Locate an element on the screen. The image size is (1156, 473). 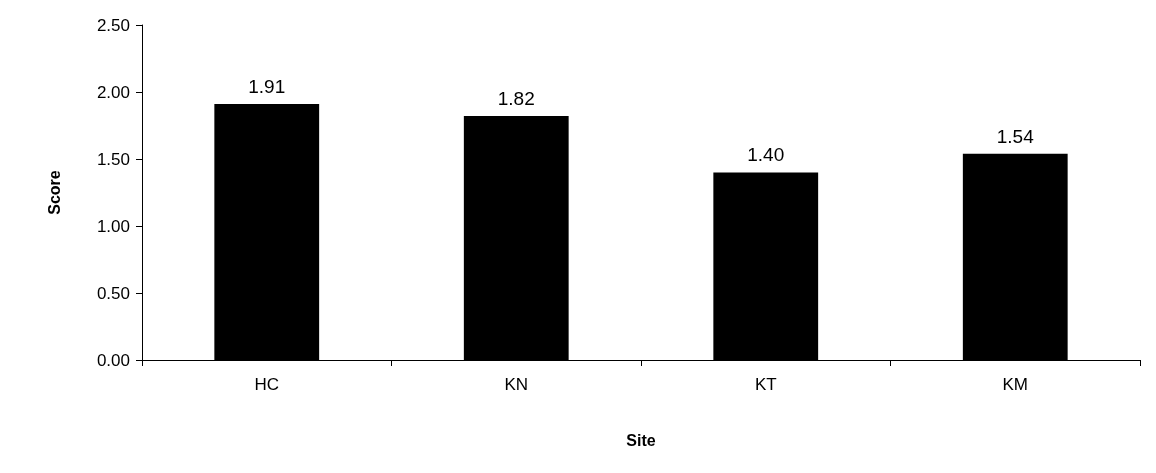
y-tick-label: 1.00 is located at coordinates (113, 226).